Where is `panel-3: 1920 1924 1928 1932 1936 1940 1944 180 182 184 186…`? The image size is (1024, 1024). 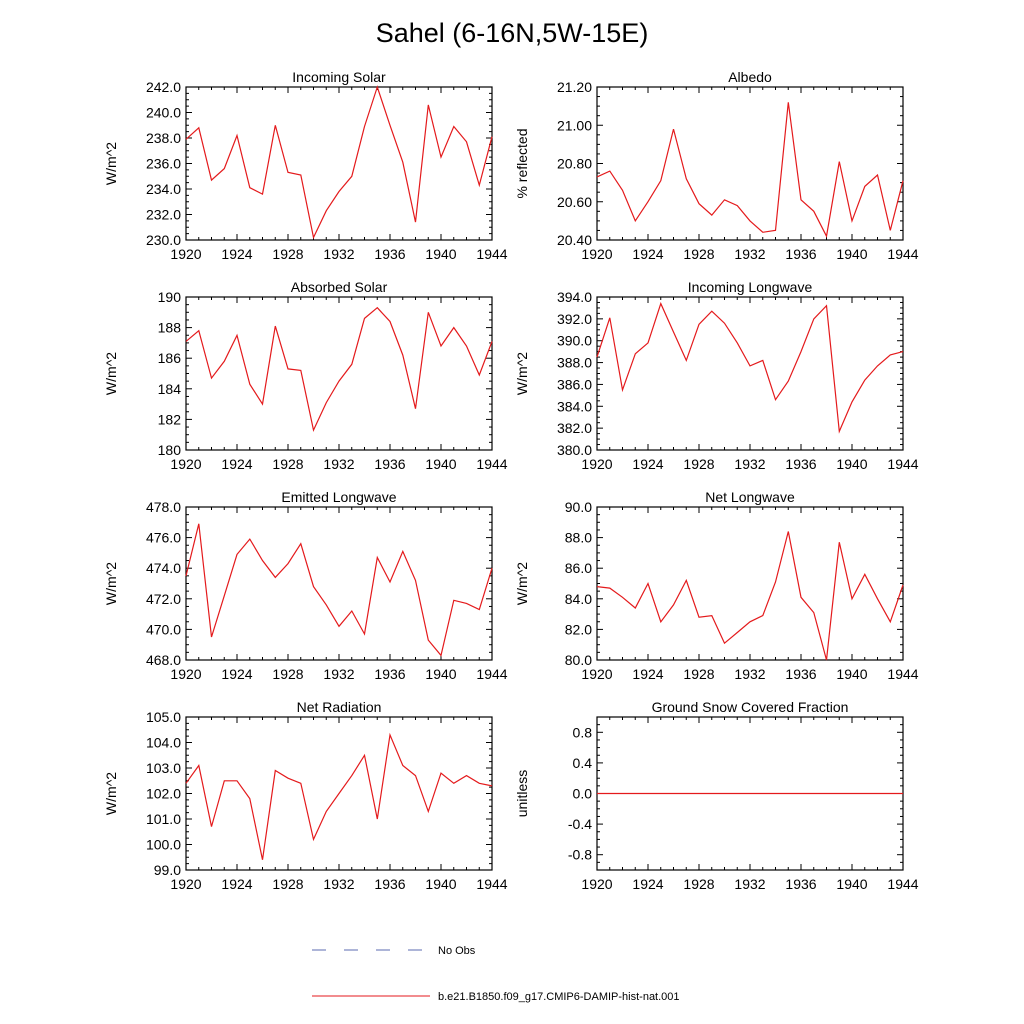 panel-3: 1920 1924 1928 1932 1936 1940 1944 180 182 184 186… is located at coordinates (305, 375).